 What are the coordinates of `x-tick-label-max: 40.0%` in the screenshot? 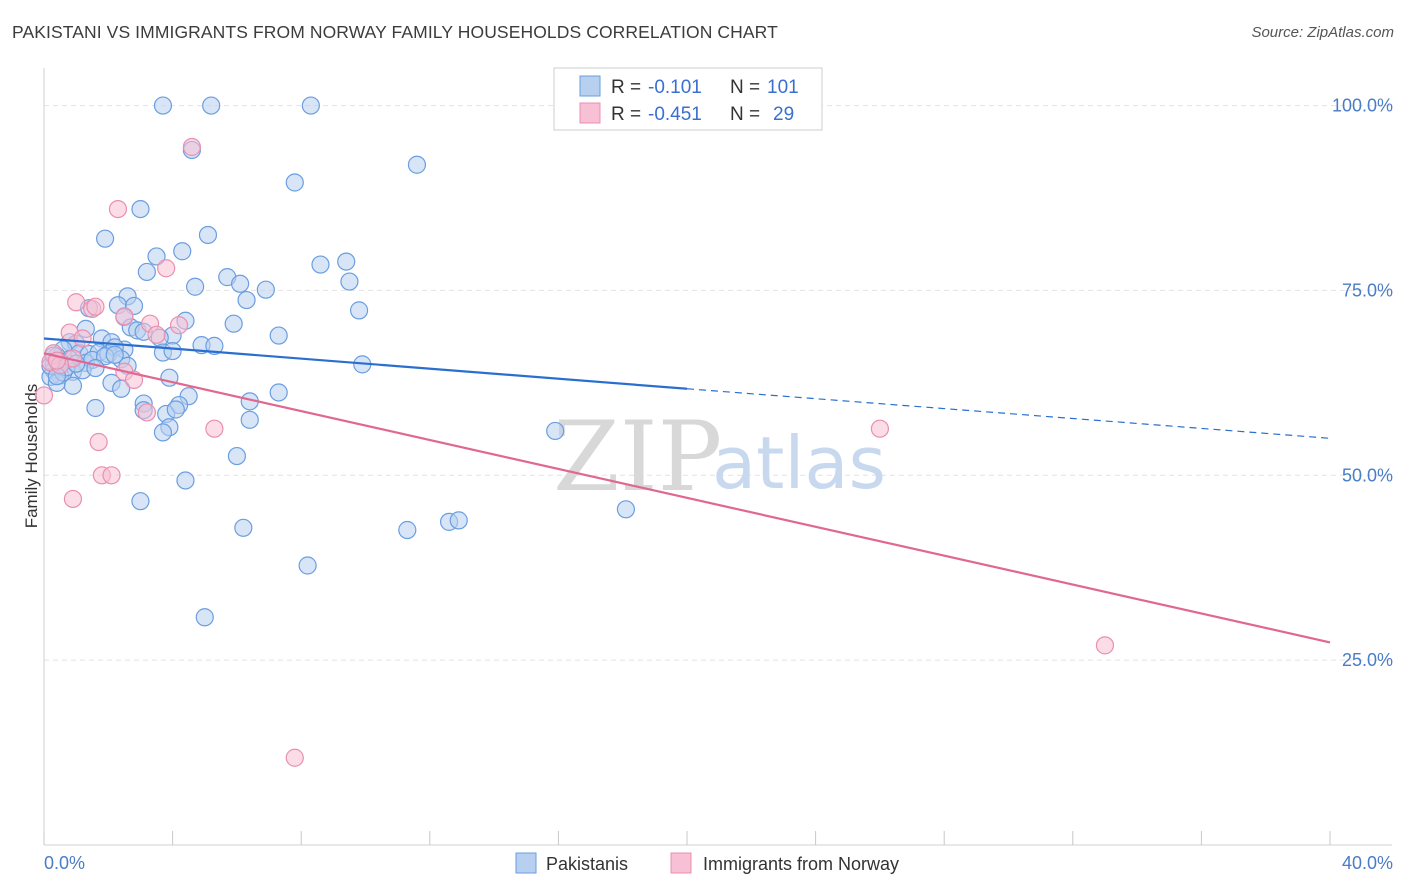 It's located at (1367, 863).